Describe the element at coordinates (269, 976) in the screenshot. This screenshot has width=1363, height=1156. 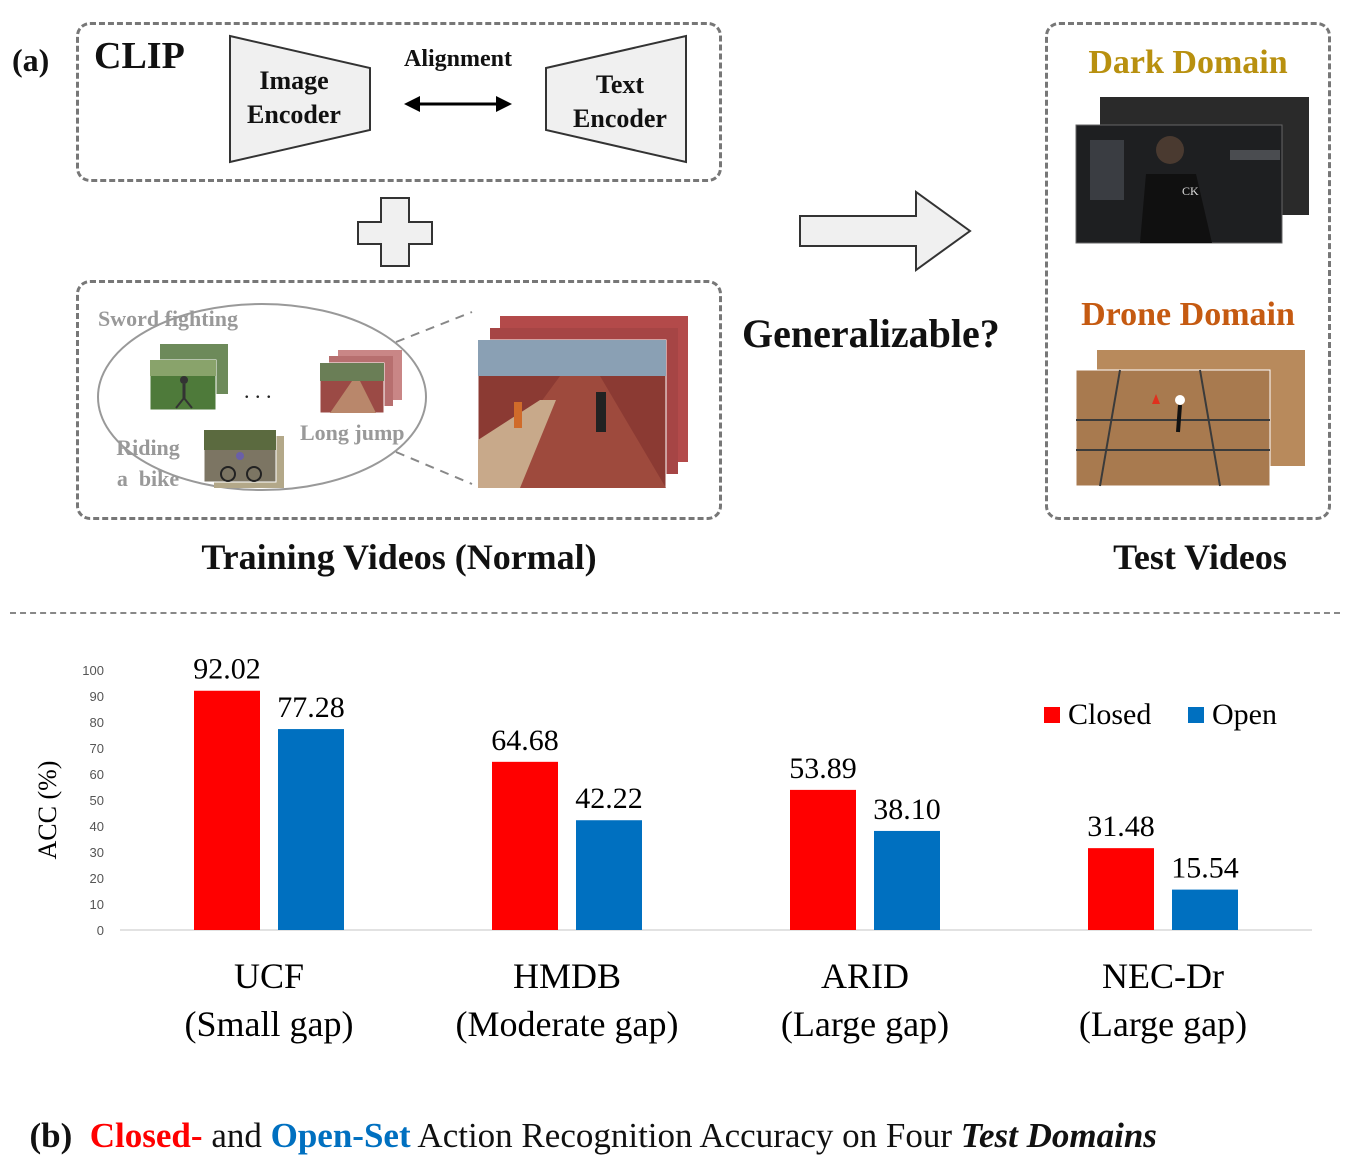
I see `category-label: UCF` at that location.